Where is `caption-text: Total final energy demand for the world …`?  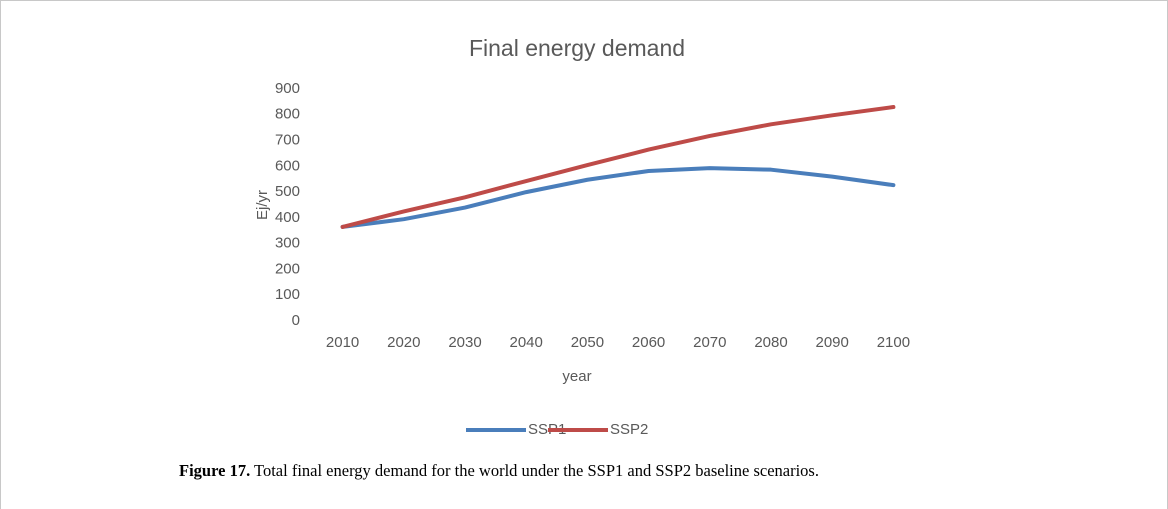
caption-text: Total final energy demand for the world … is located at coordinates (536, 470).